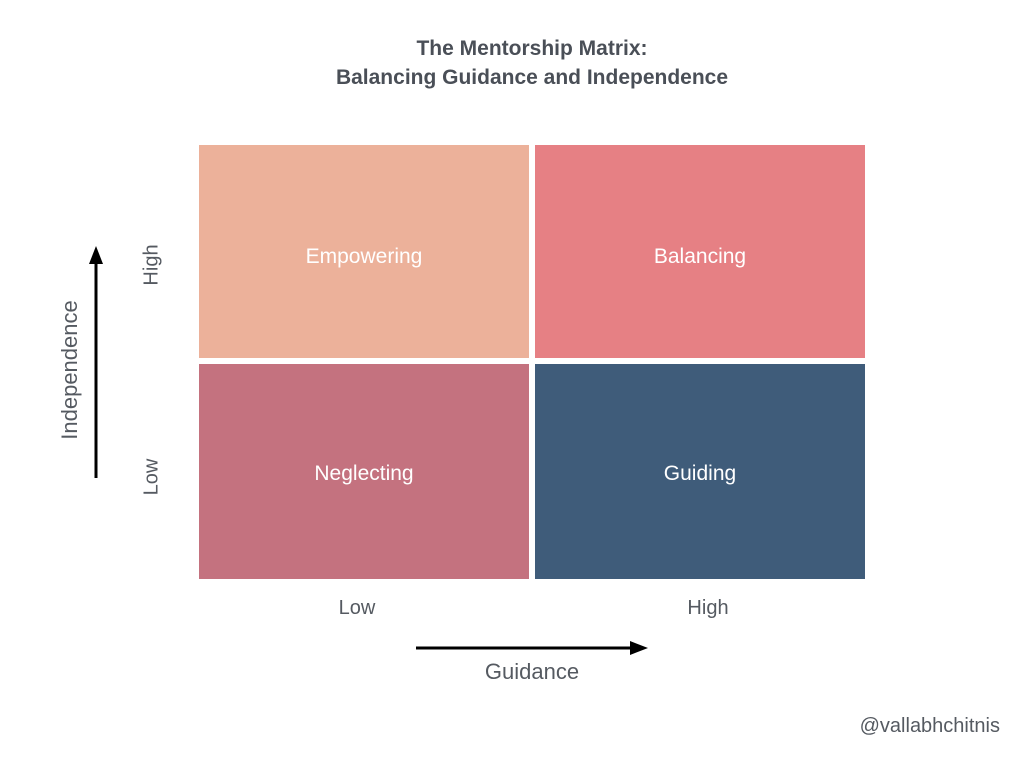 The image size is (1024, 768). I want to click on quadrant-bottom-left: Neglecting, so click(364, 471).